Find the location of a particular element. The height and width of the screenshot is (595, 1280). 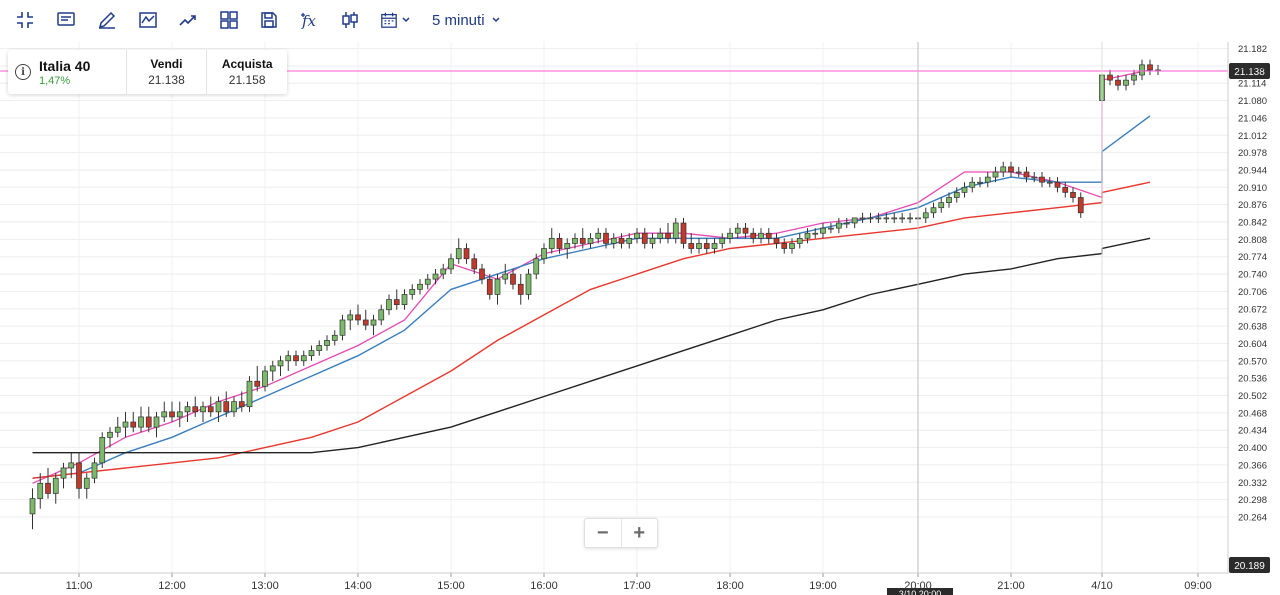

collapse-icon is located at coordinates (25, 20).